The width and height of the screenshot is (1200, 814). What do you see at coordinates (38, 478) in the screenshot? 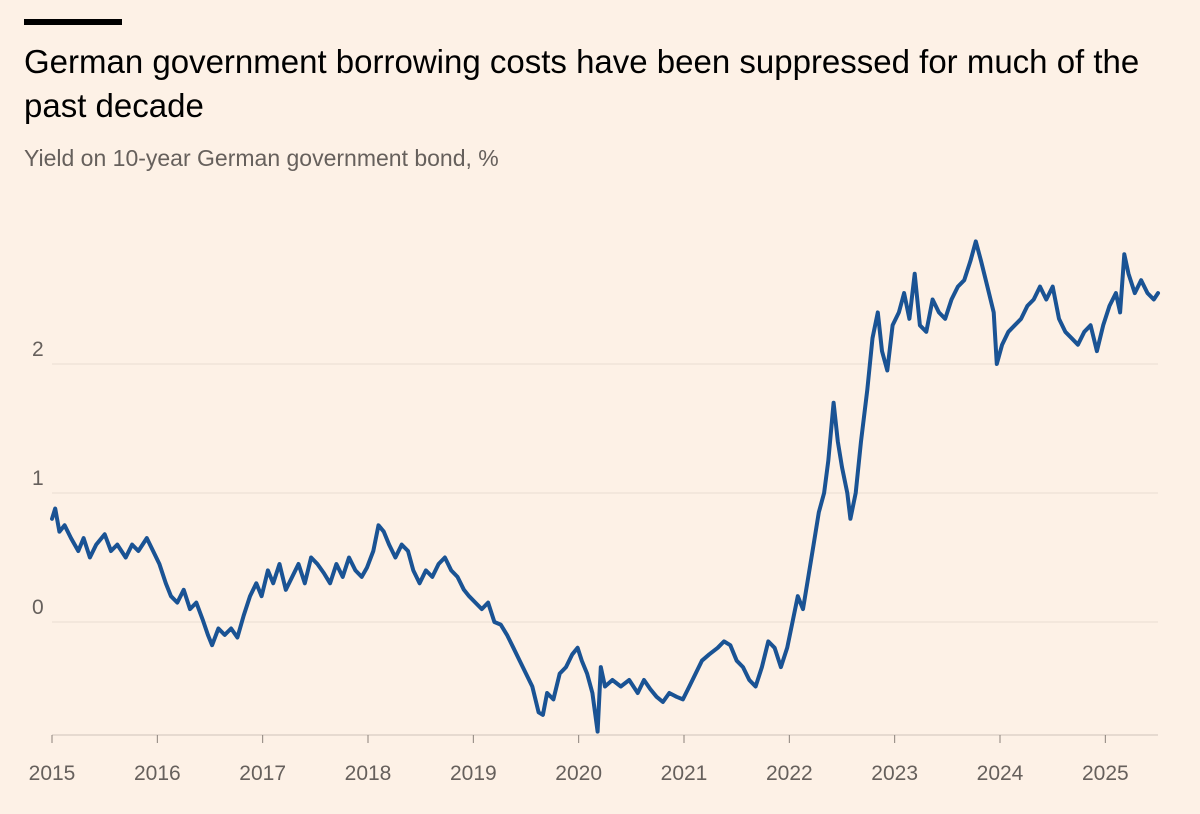
I see `y-tick-label: 1` at bounding box center [38, 478].